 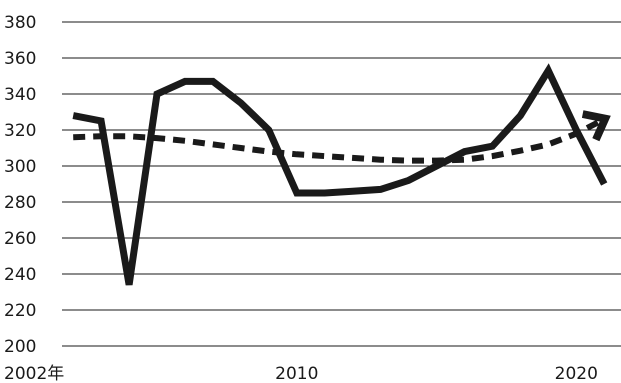 I want to click on y-tick-label: 220, so click(x=20, y=311).